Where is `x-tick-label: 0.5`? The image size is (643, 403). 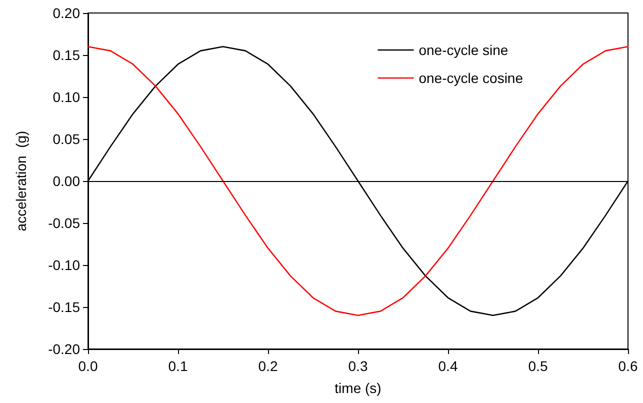 x-tick-label: 0.5 is located at coordinates (538, 366).